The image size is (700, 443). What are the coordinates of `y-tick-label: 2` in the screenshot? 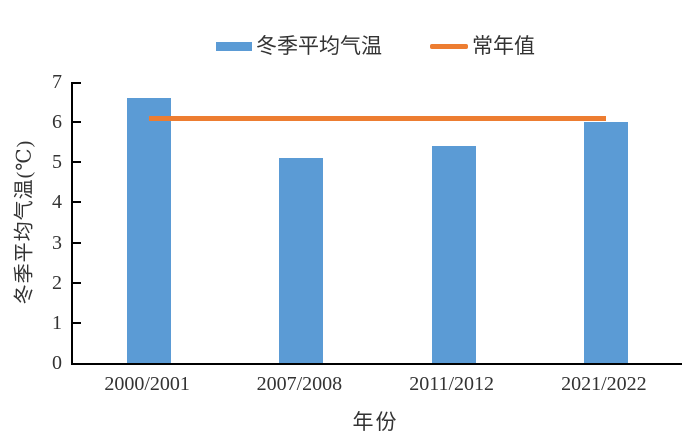 It's located at (57, 282).